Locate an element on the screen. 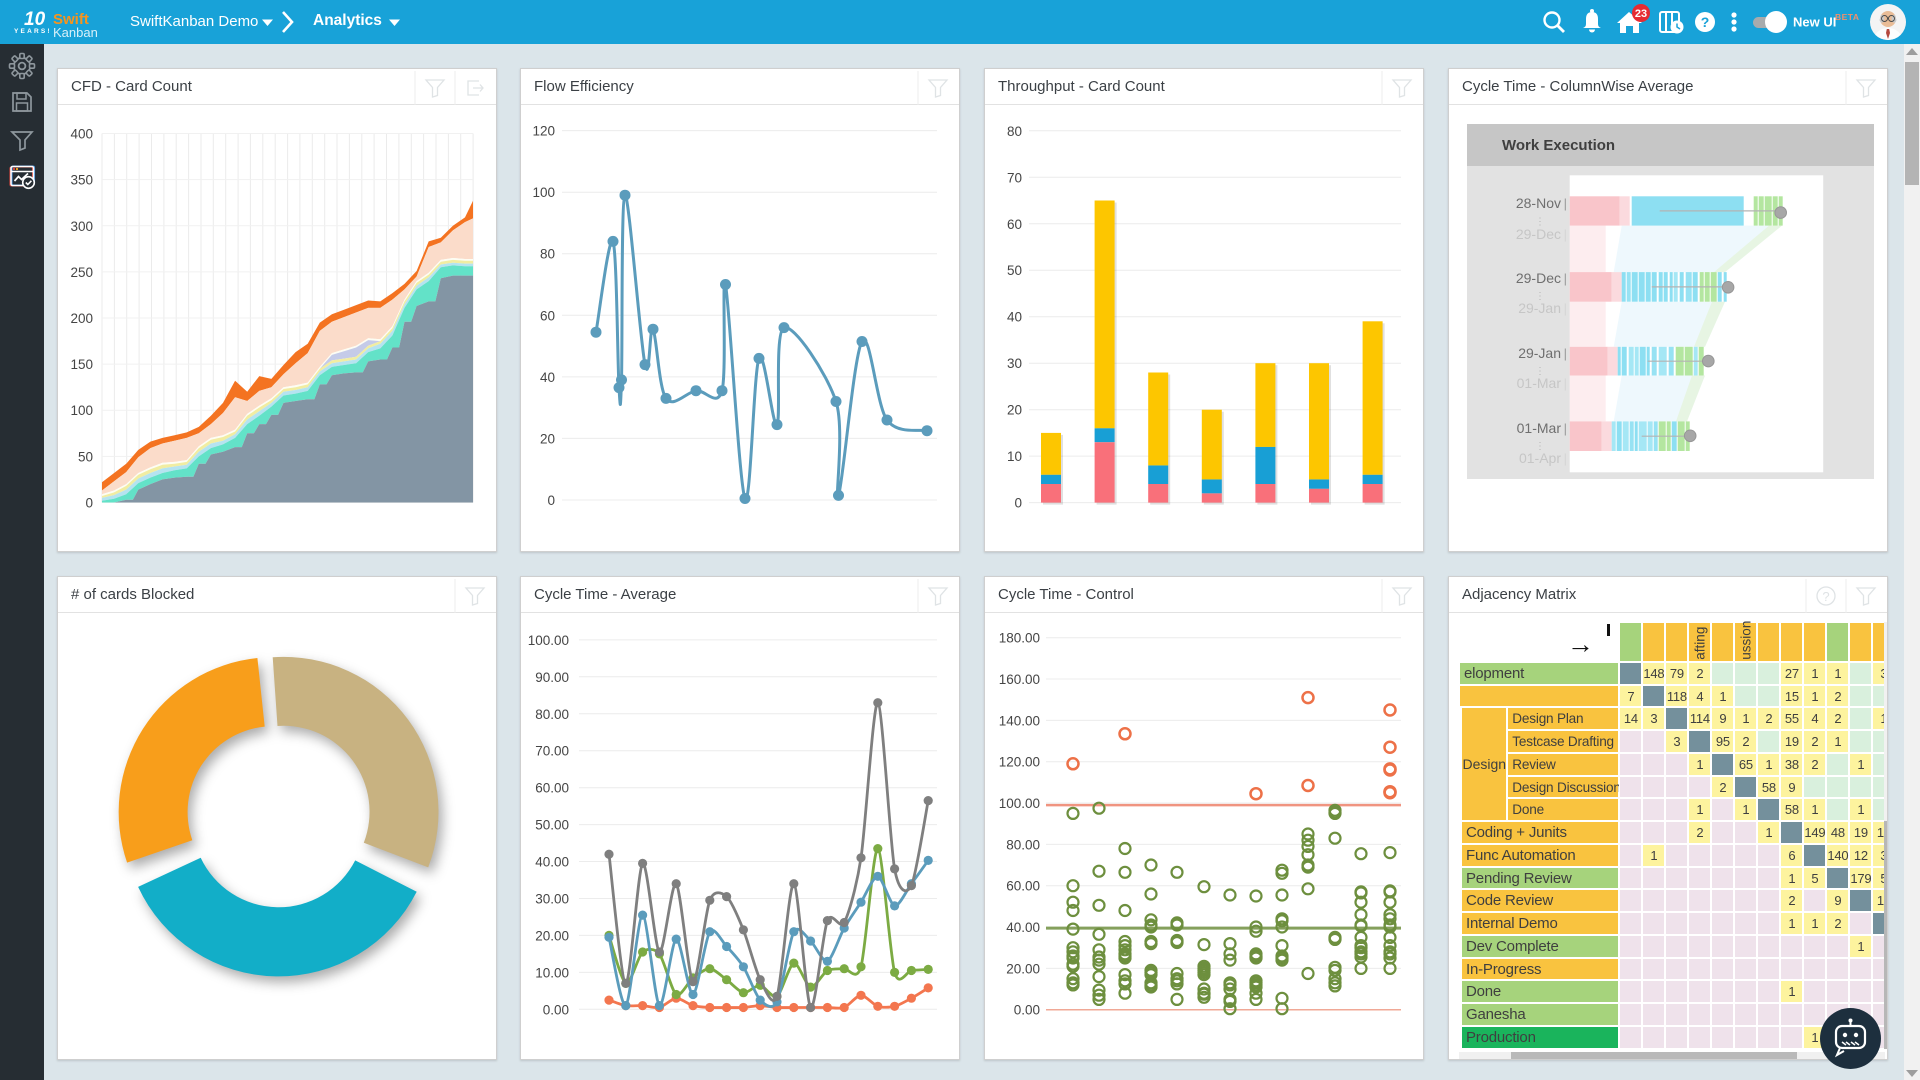 This screenshot has height=1080, width=1920. svg-text: 300 is located at coordinates (81, 226).